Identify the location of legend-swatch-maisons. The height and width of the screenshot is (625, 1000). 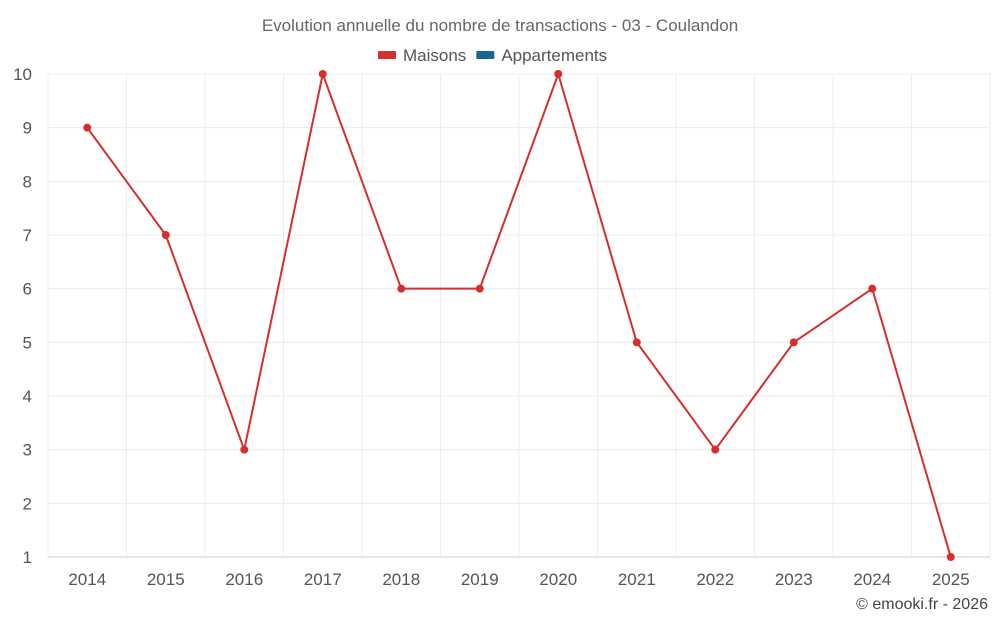
(387, 55).